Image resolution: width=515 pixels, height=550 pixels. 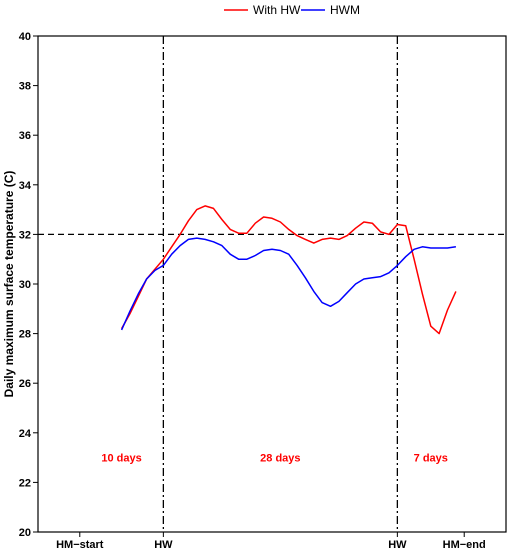 What do you see at coordinates (25, 186) in the screenshot?
I see `y-tick-label: 34` at bounding box center [25, 186].